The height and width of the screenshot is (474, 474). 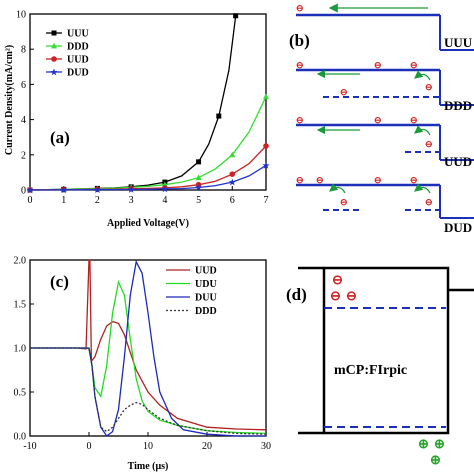 What do you see at coordinates (385, 86) in the screenshot?
I see `band-diagram-ddd: ⊖ ⊖ ⊖ ⊖ ⊖ DDD` at bounding box center [385, 86].